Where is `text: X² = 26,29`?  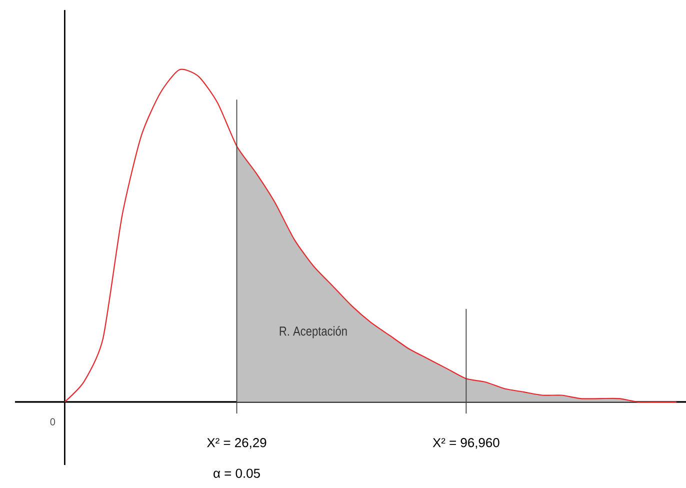 text: X² = 26,29 is located at coordinates (236, 443).